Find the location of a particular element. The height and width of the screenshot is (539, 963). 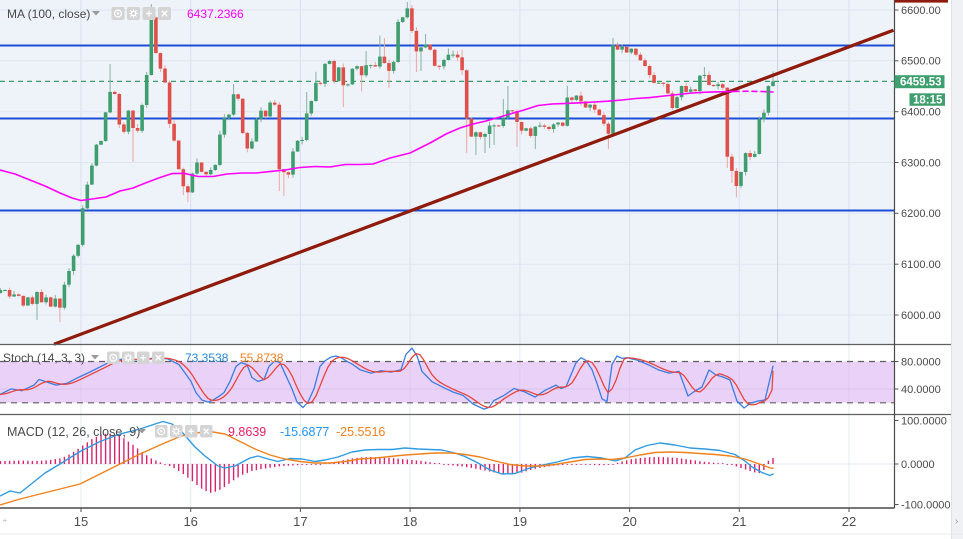

svg-text: -100.0000 is located at coordinates (926, 505).